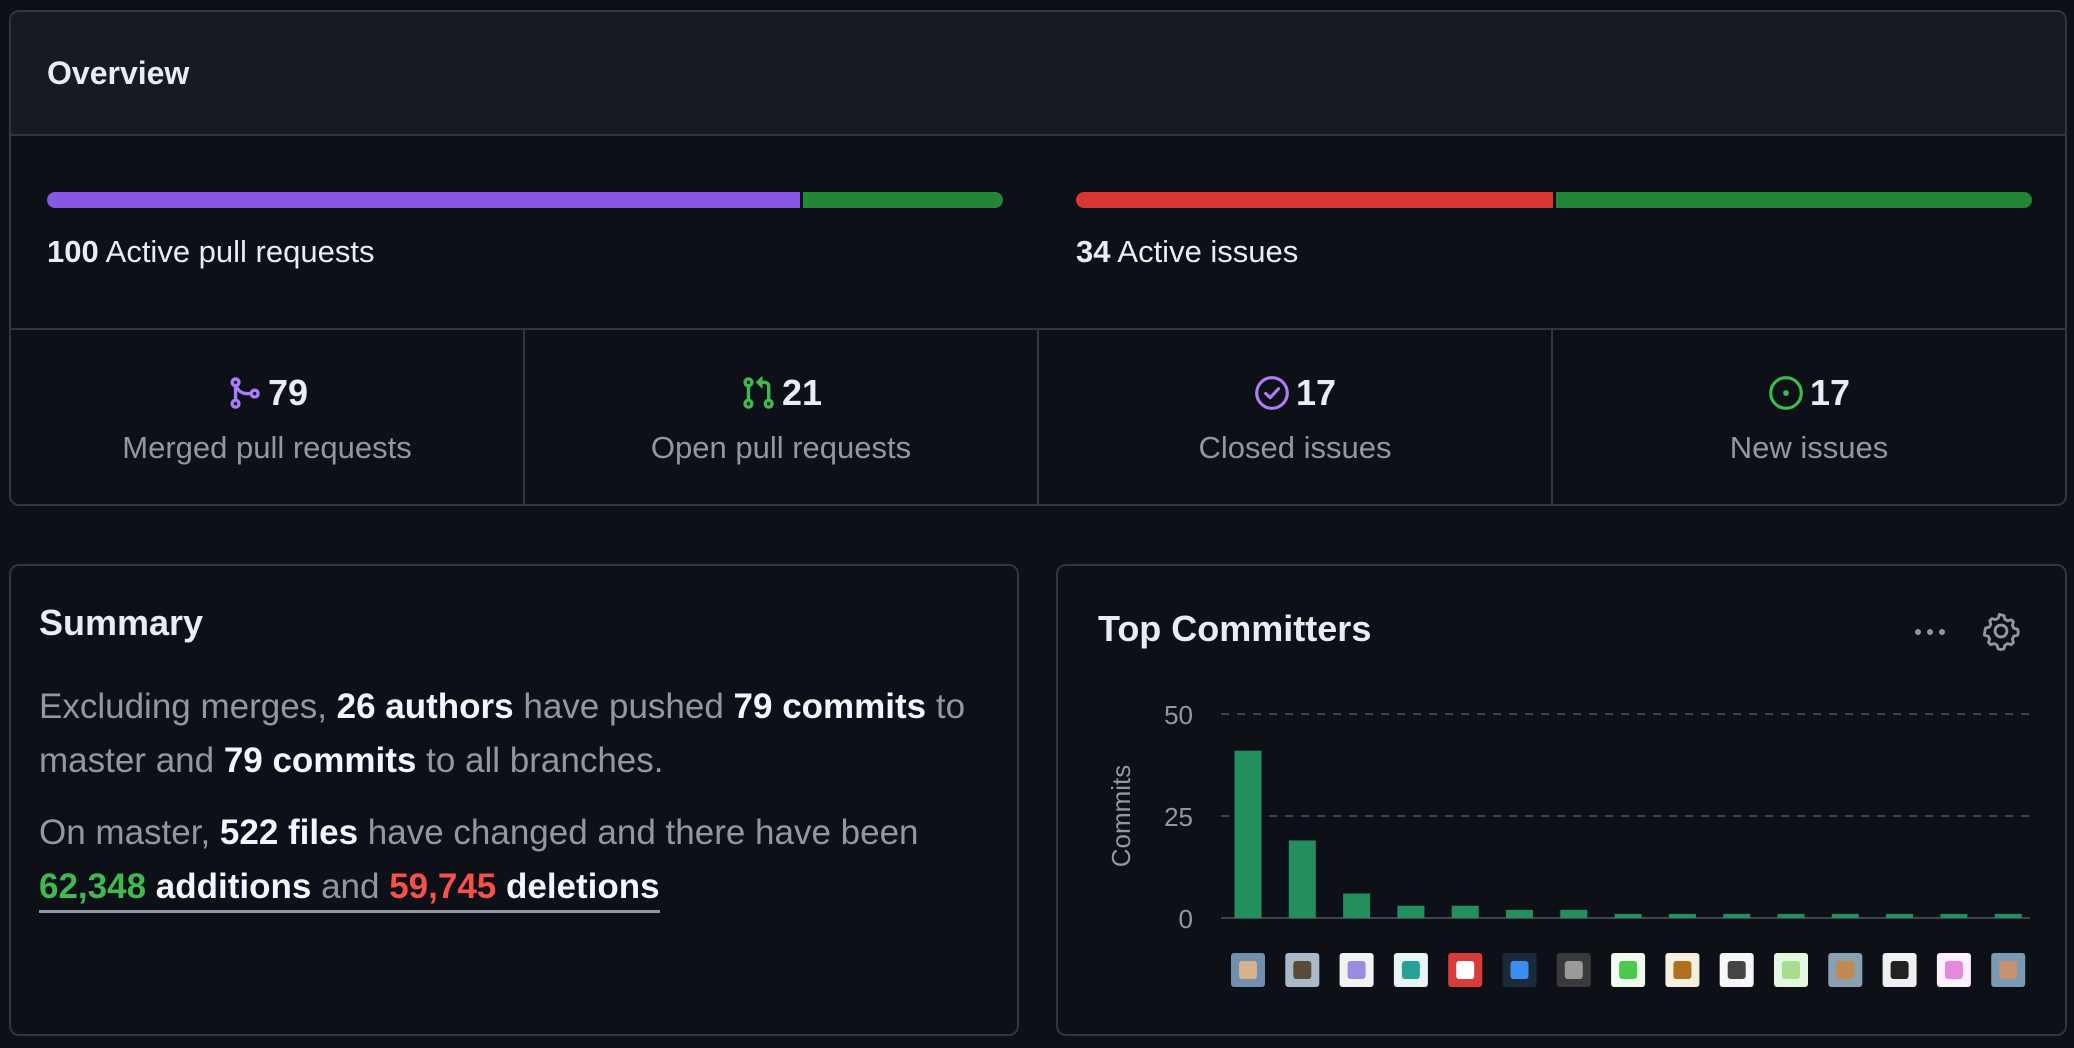  I want to click on stat-label: Closed issues, so click(1295, 447).